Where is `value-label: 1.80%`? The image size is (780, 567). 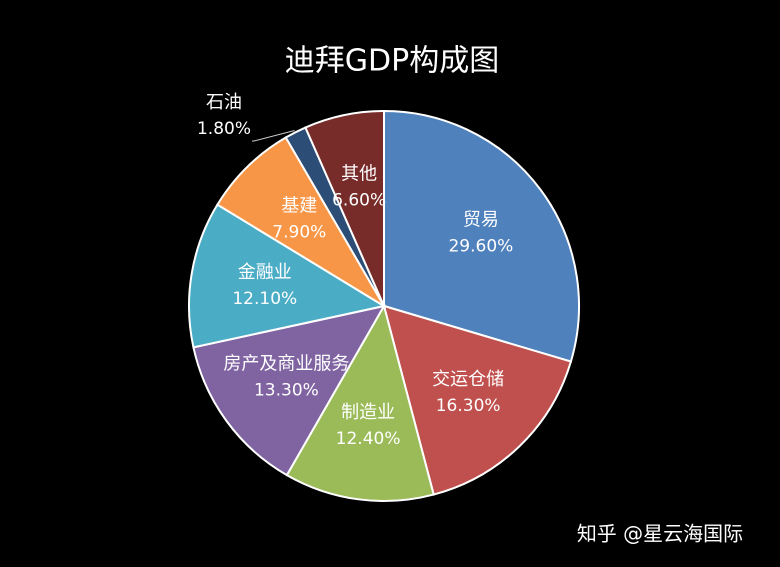
value-label: 1.80% is located at coordinates (224, 129).